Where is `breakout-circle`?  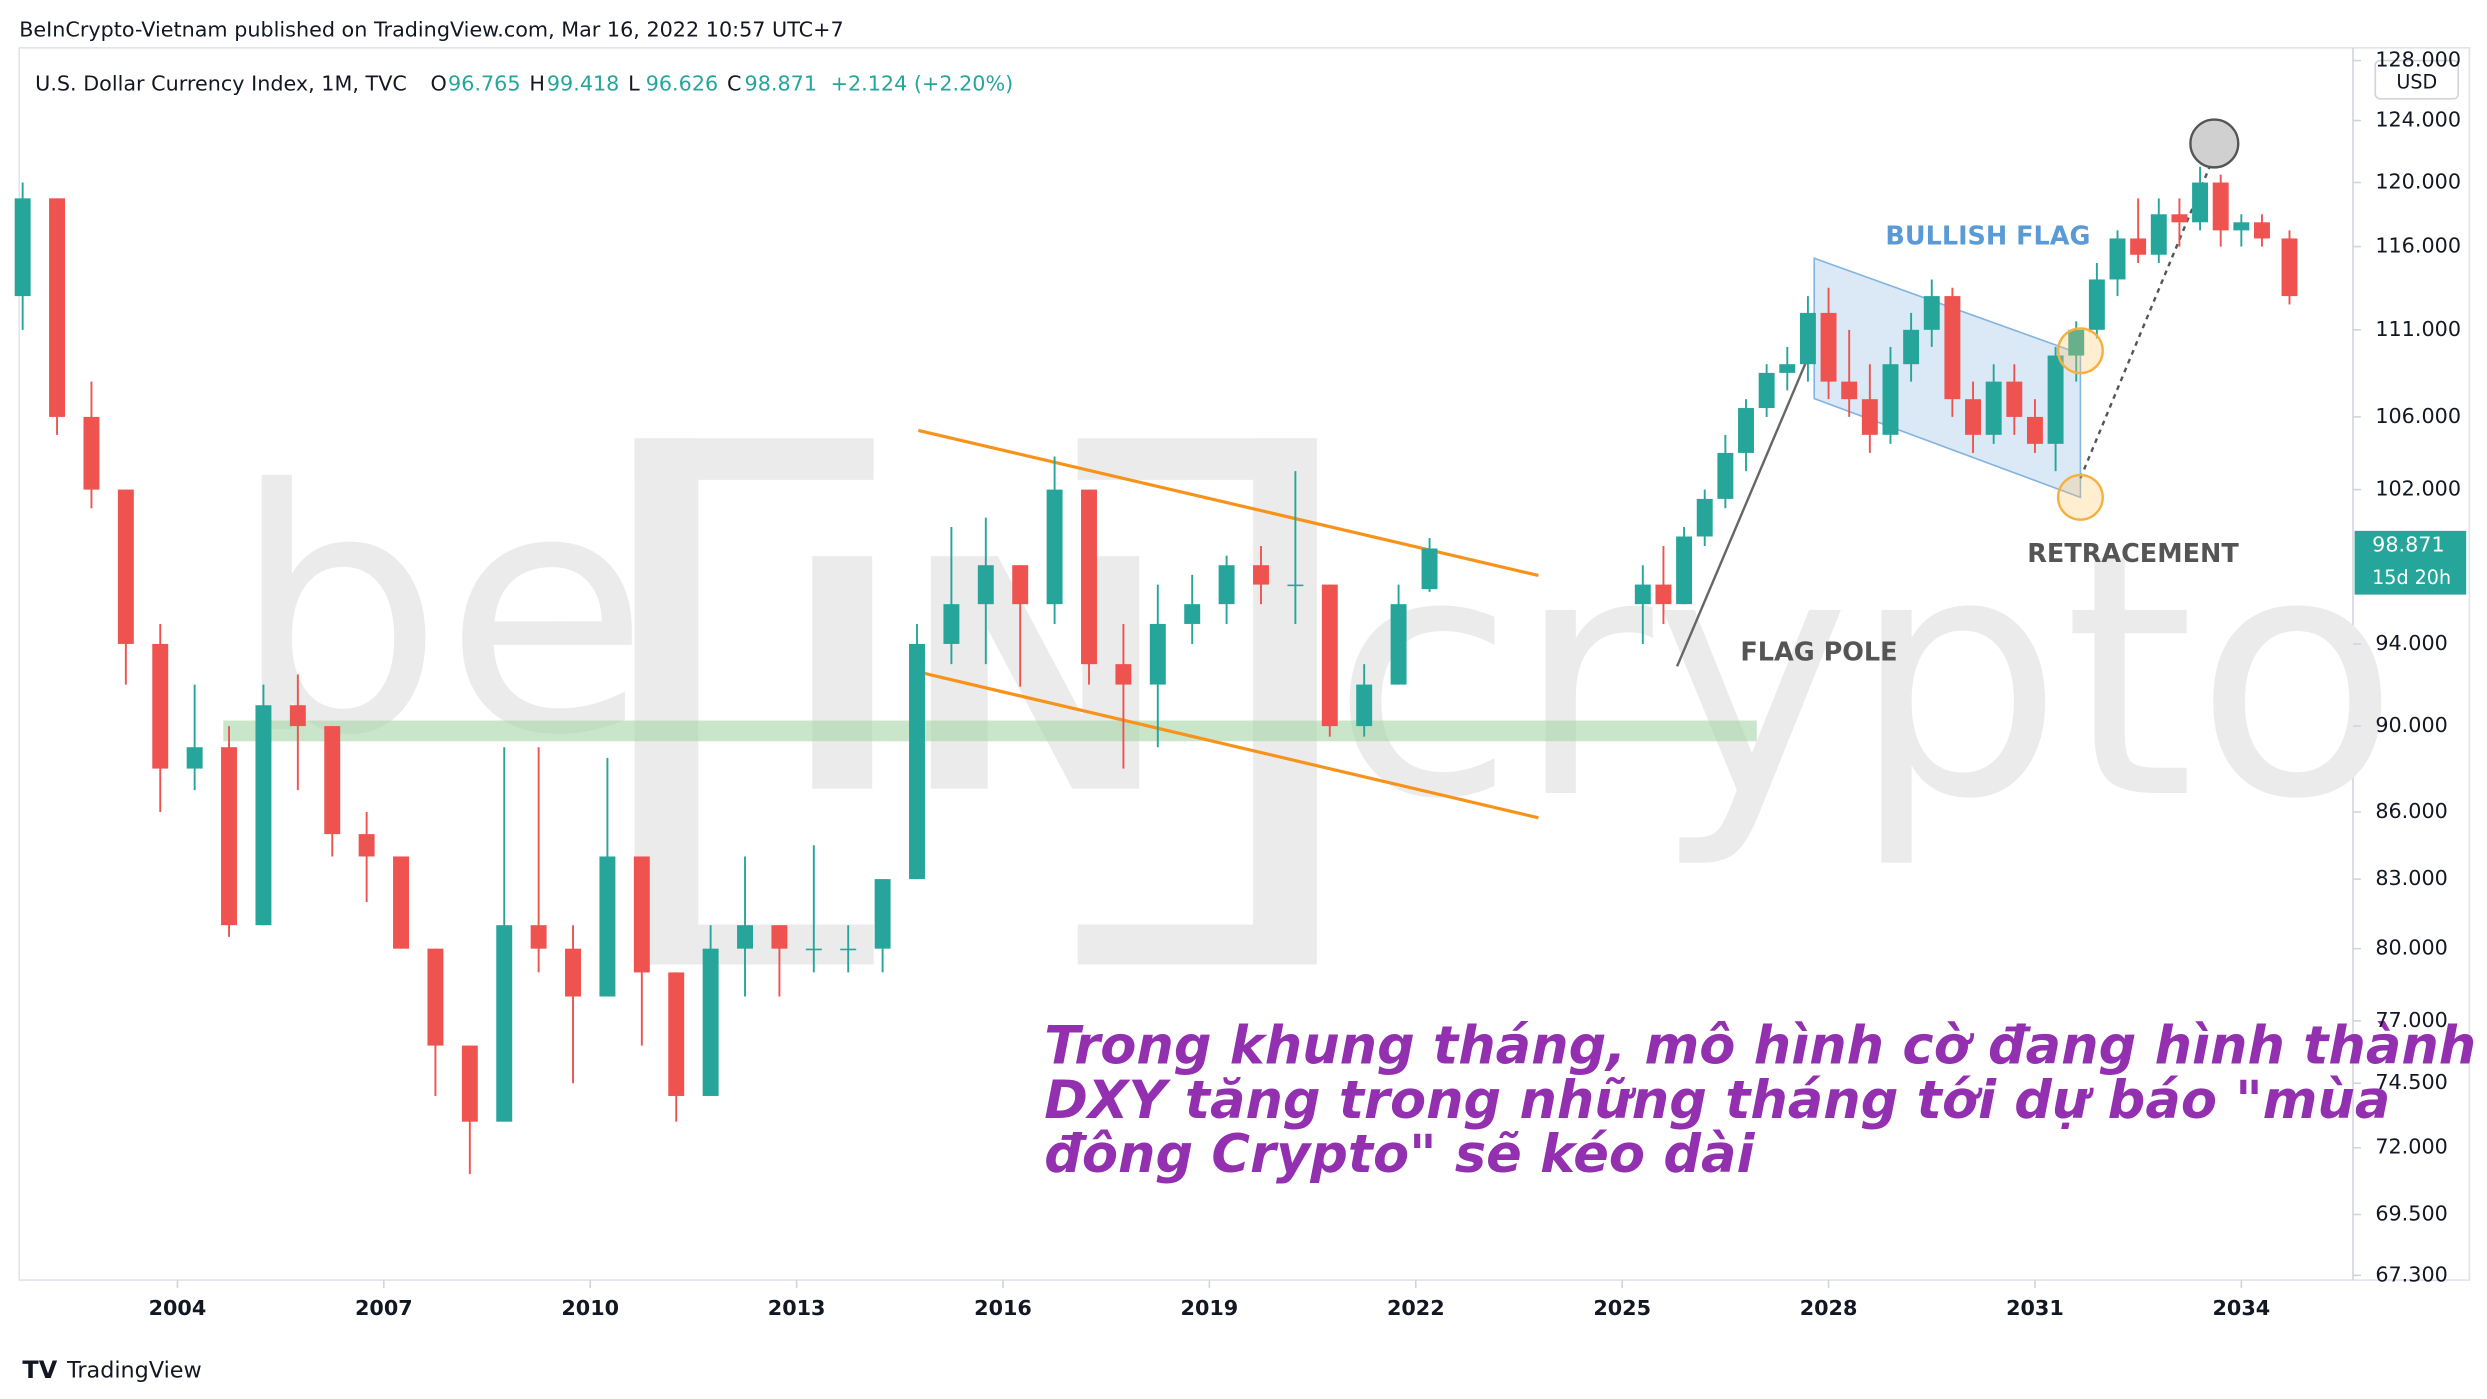
breakout-circle is located at coordinates (2080, 351).